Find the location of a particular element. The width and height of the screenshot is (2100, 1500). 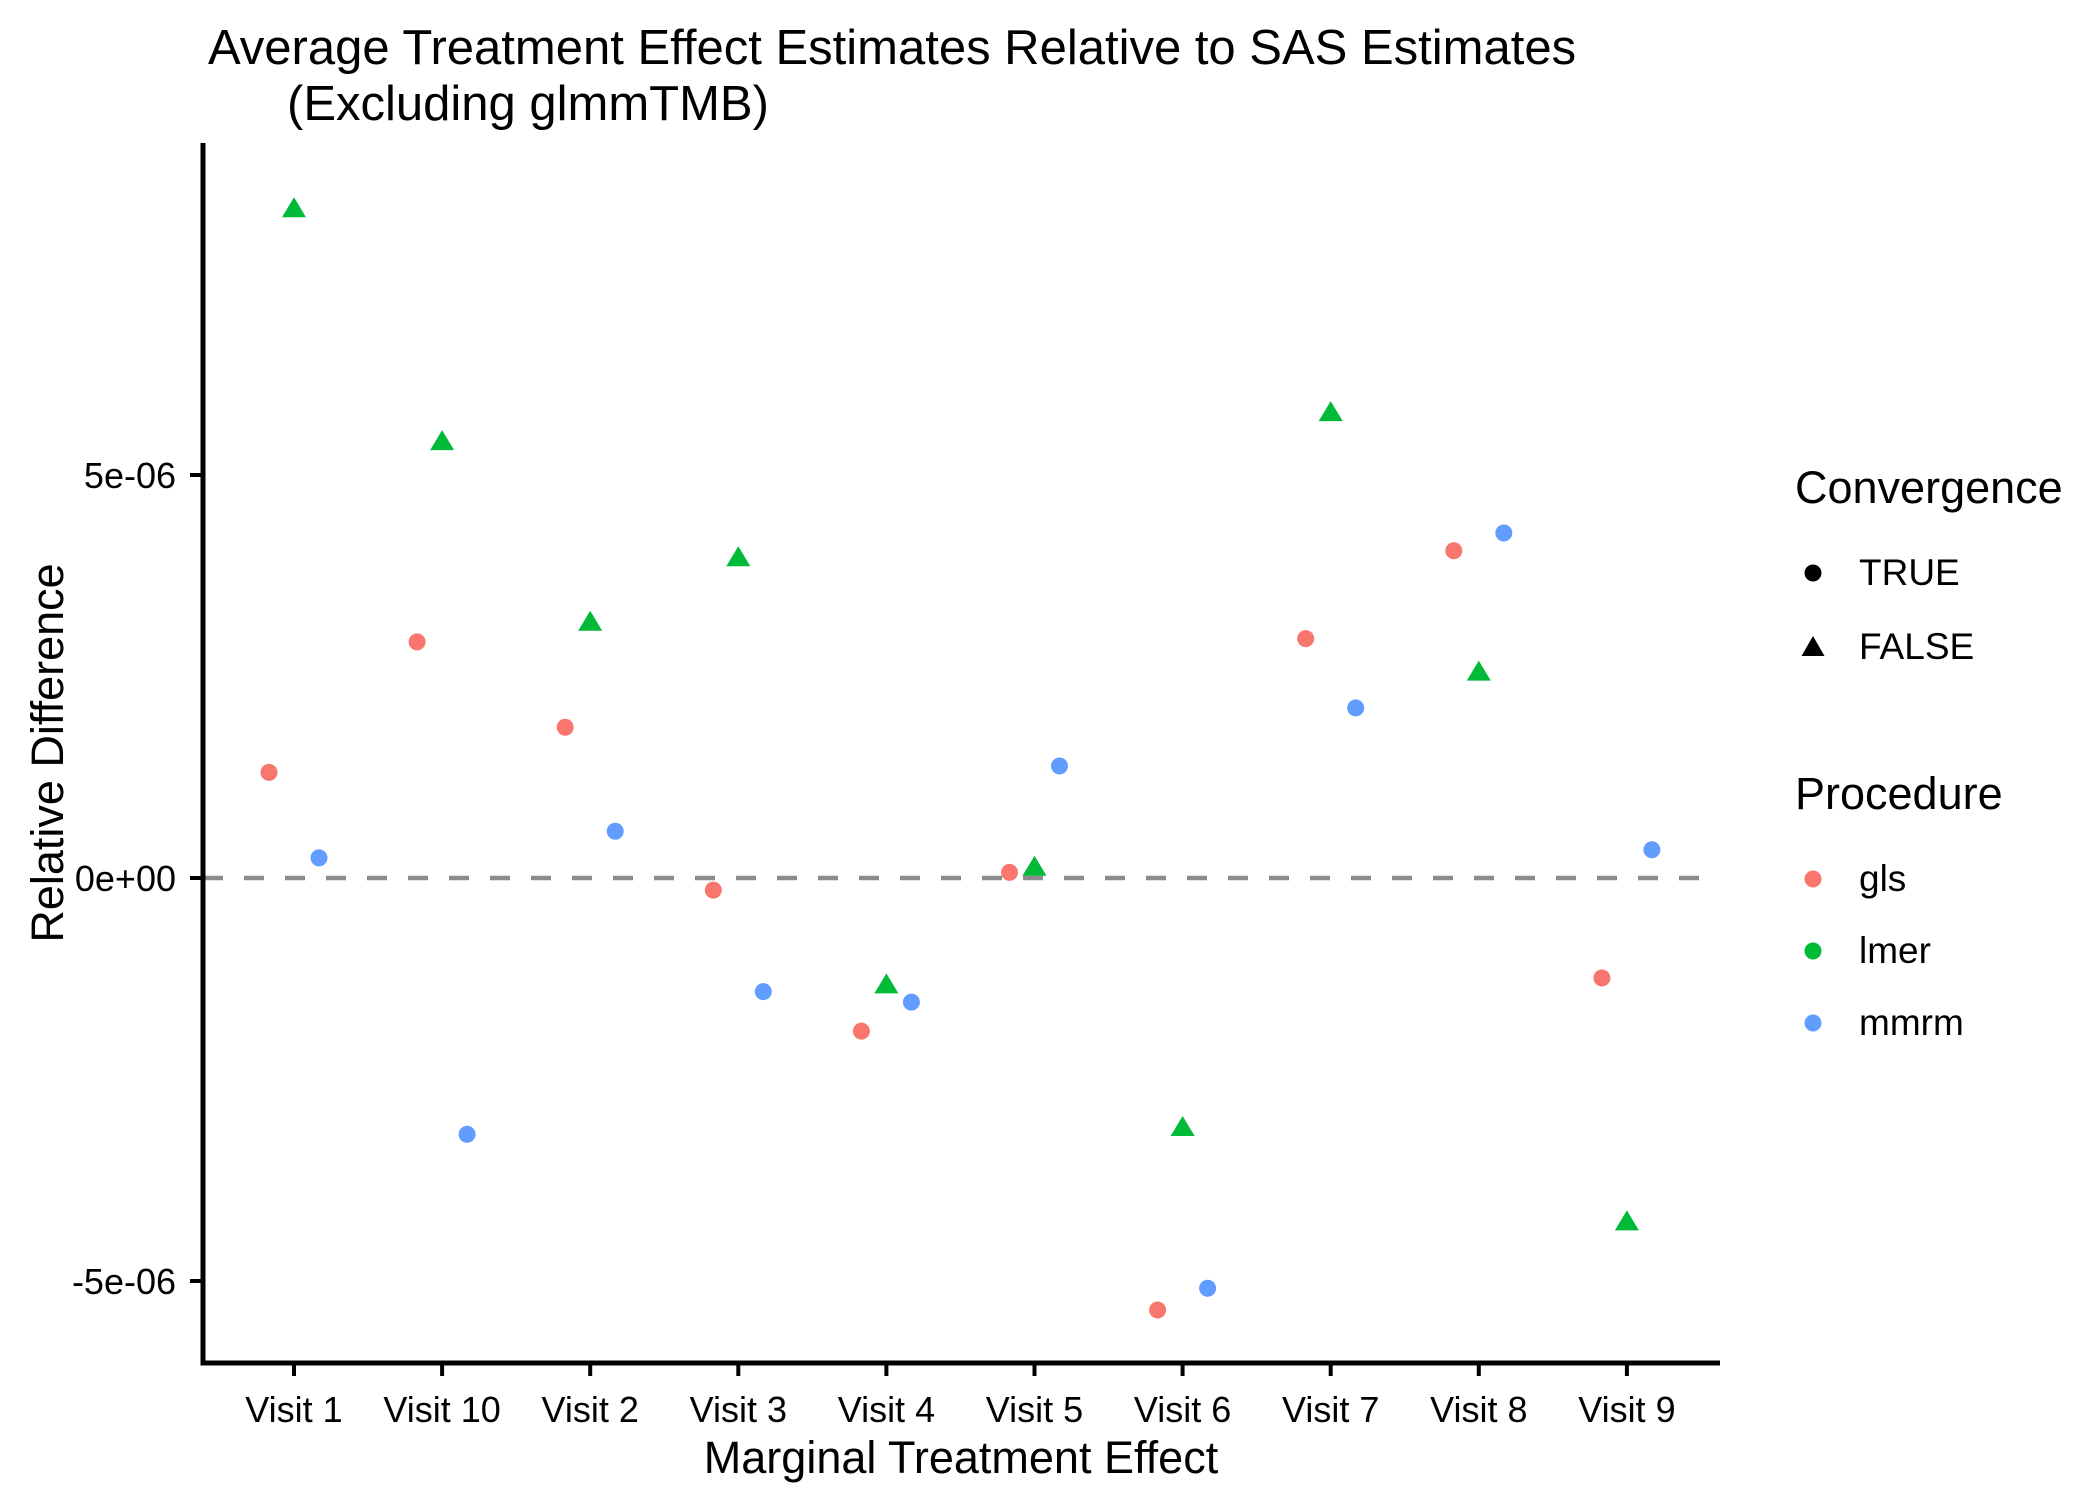

y-tick-label: 5e-06 is located at coordinates (130, 475).